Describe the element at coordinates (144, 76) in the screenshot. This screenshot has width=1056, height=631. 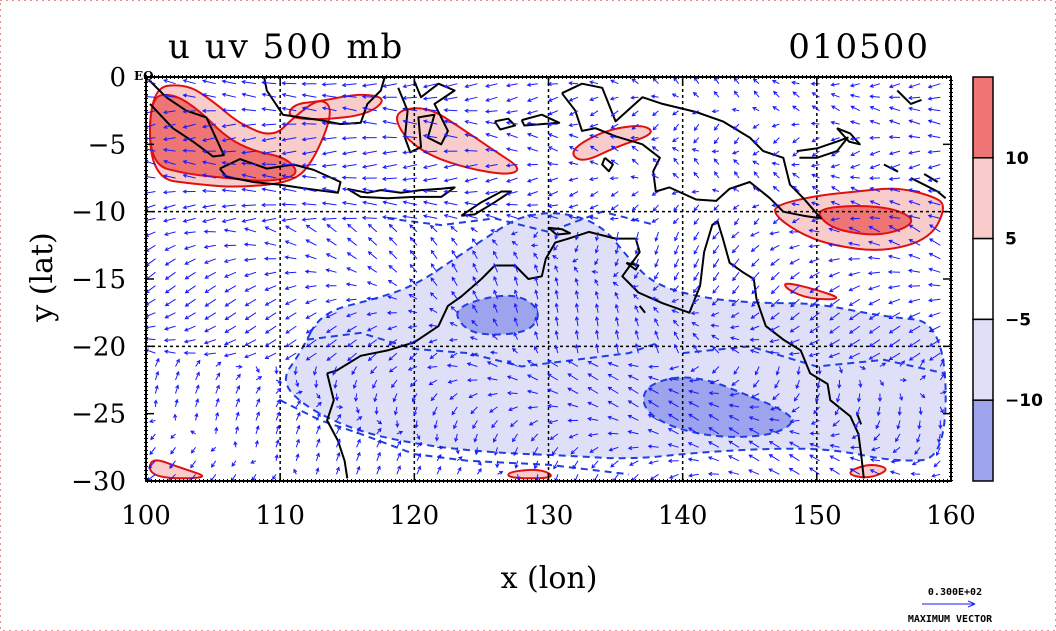
I see `y-axis-eq-suffix: EQ` at that location.